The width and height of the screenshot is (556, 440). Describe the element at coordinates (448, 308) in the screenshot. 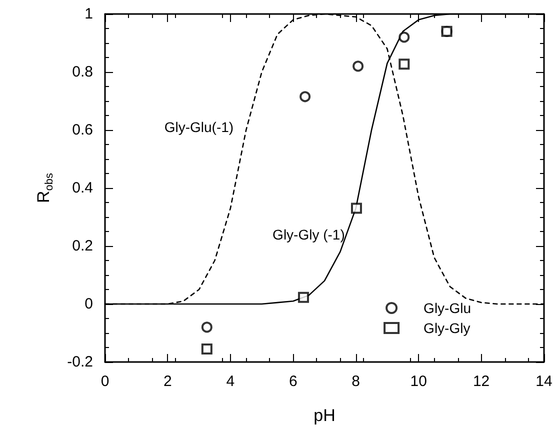

I see `legend-label: Gly-Glu` at that location.